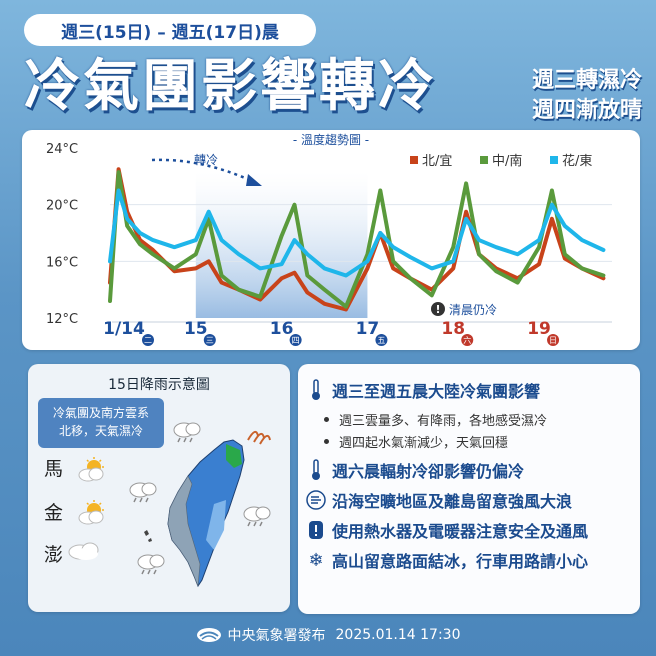 Image resolution: width=656 pixels, height=656 pixels. Describe the element at coordinates (259, 437) in the screenshot. I see `wind-icon` at that location.